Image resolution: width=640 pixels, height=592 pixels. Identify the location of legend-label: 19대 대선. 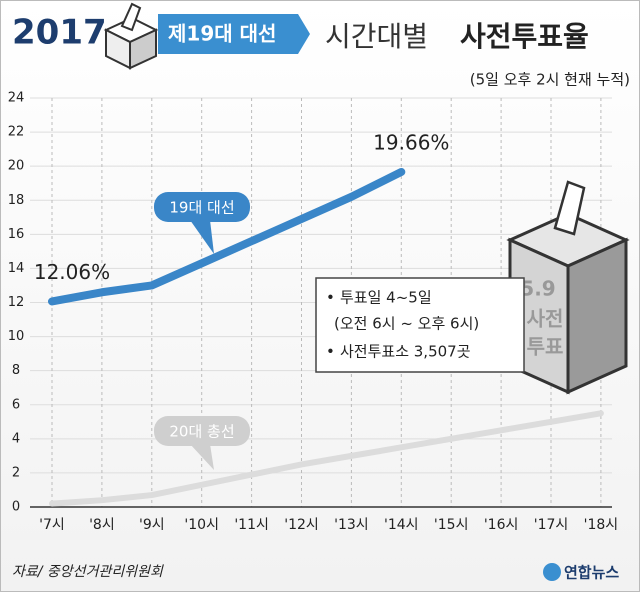
(201, 208).